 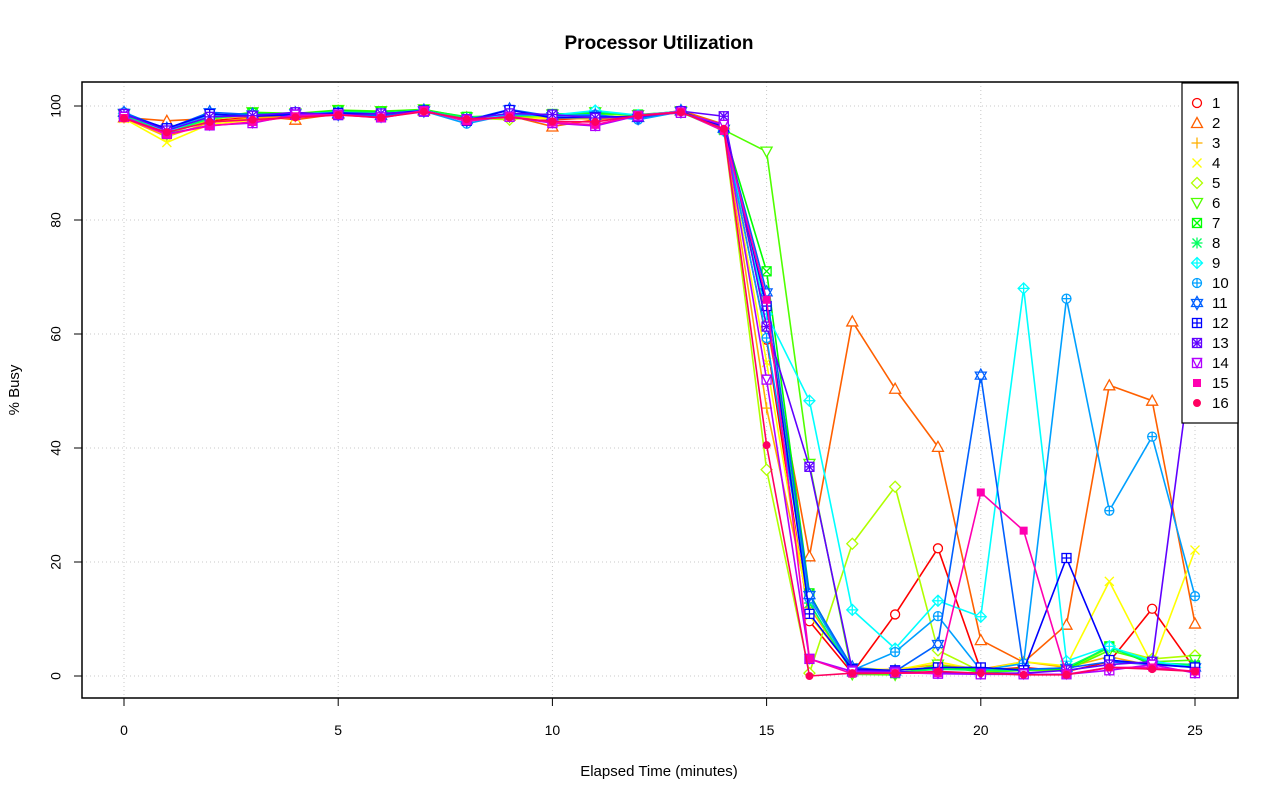 I want to click on y-axis: 0 20 40 60 80 100, so click(x=65, y=387).